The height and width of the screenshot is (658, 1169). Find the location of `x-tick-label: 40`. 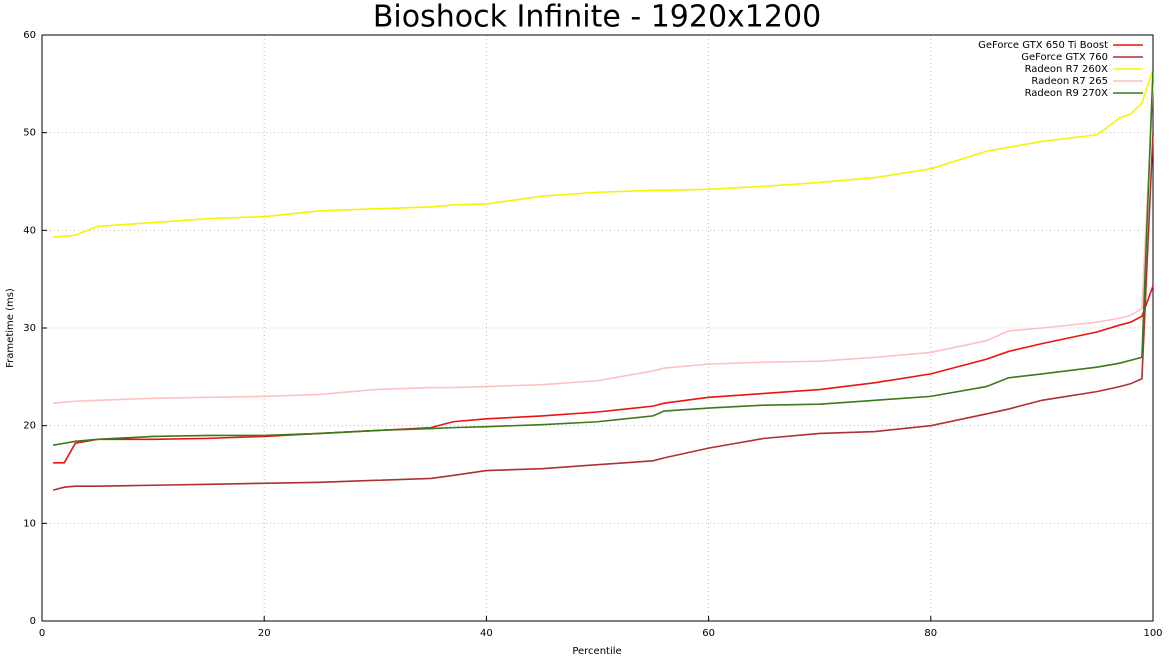

x-tick-label: 40 is located at coordinates (486, 633).